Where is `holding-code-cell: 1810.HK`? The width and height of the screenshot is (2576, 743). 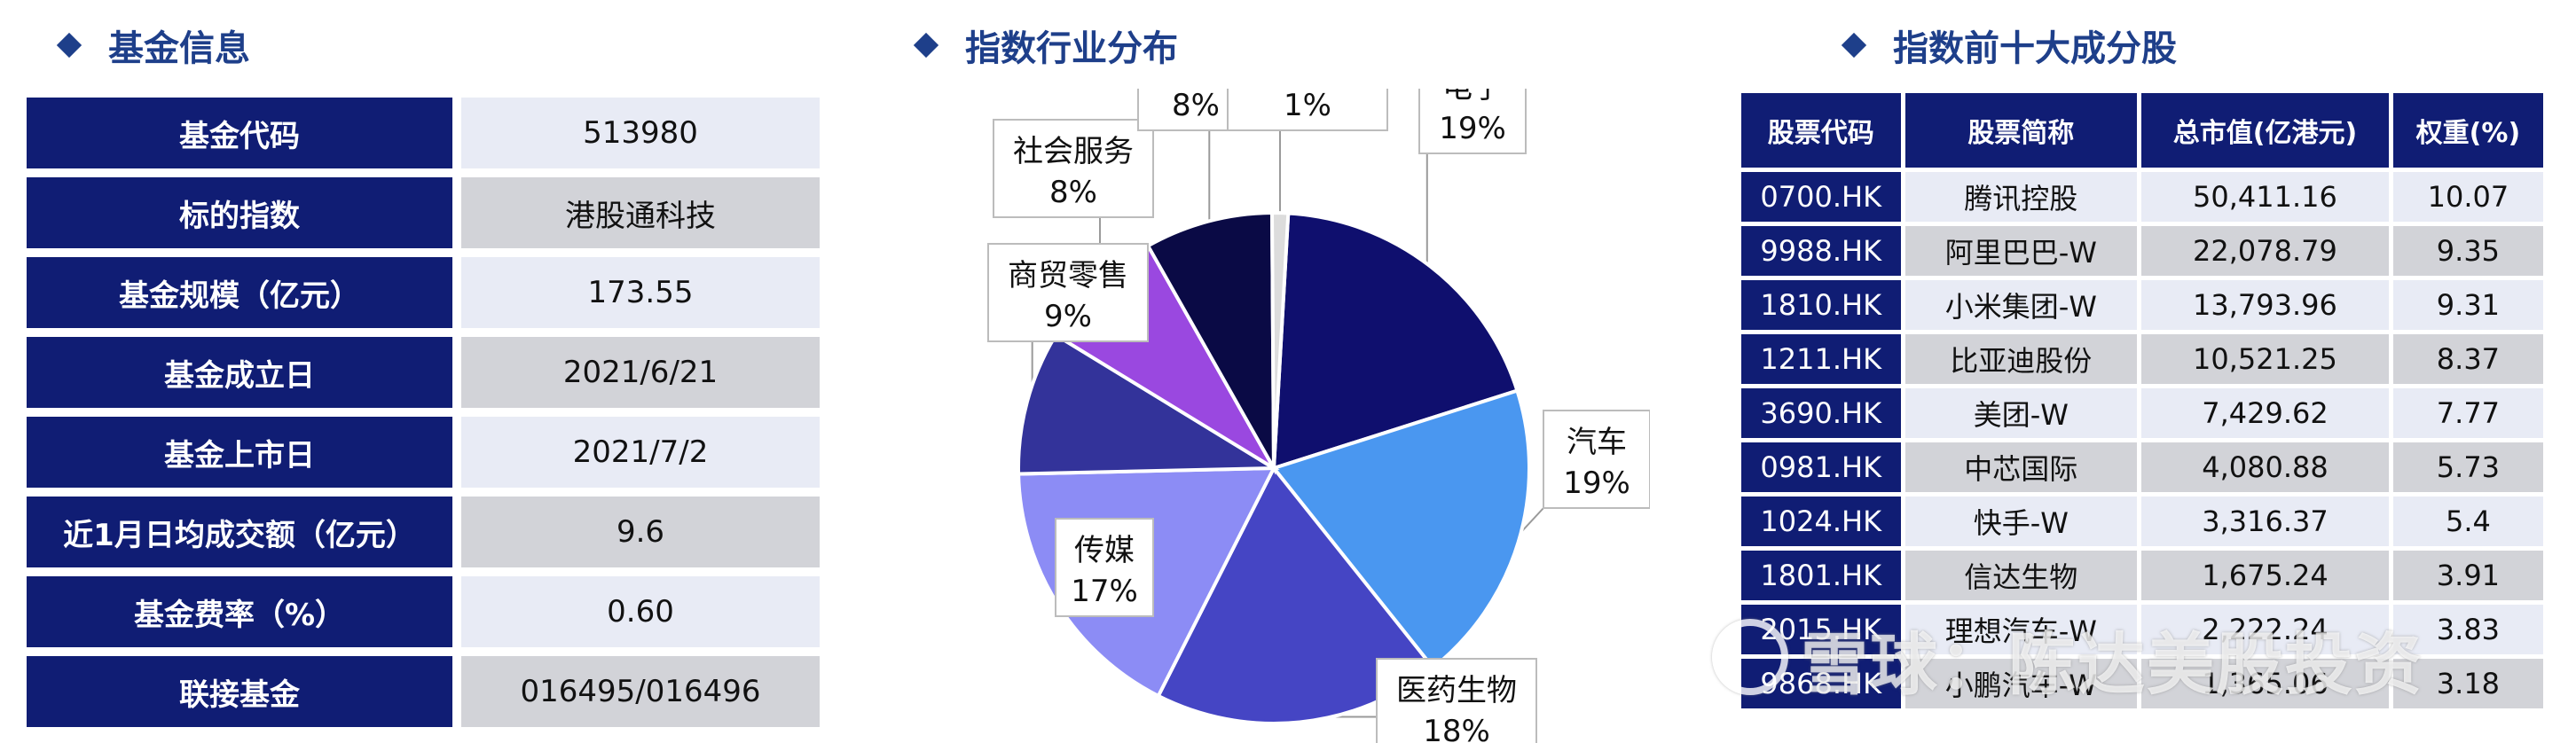 holding-code-cell: 1810.HK is located at coordinates (1821, 305).